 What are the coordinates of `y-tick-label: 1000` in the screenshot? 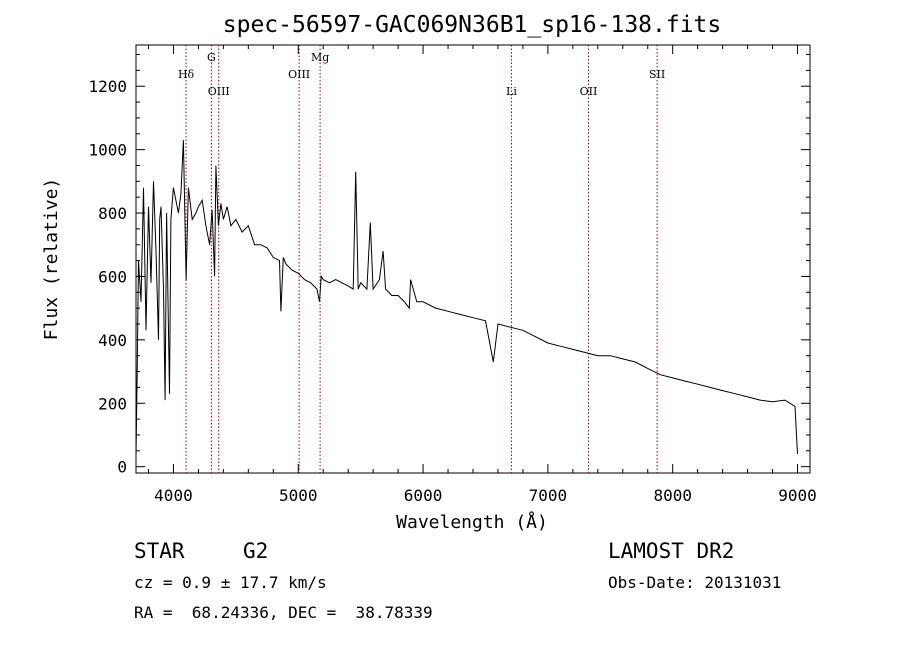 It's located at (107, 150).